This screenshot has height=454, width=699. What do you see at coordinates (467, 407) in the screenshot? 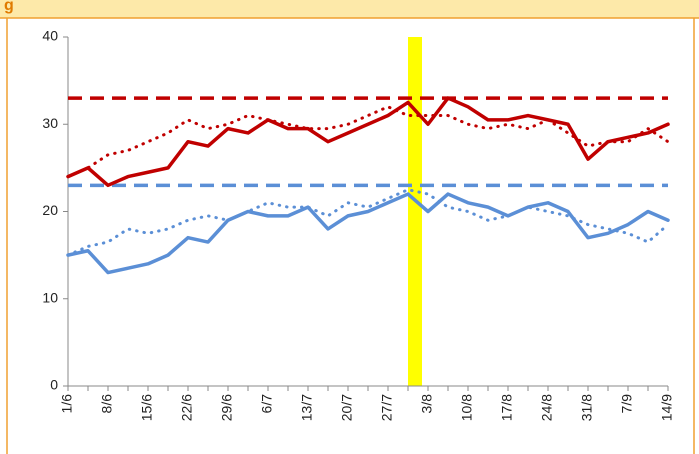
I see `x-tick-label: 10/8` at bounding box center [467, 407].